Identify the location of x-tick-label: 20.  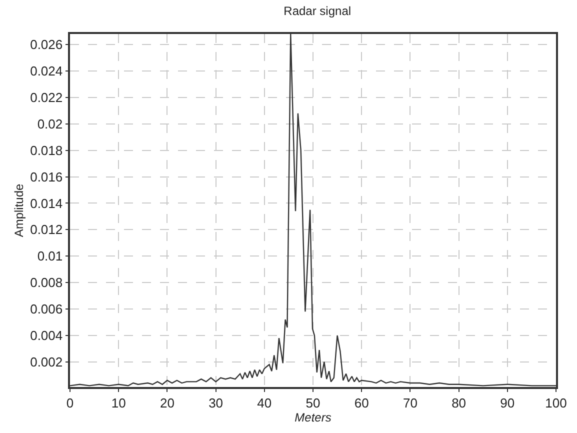
(167, 402).